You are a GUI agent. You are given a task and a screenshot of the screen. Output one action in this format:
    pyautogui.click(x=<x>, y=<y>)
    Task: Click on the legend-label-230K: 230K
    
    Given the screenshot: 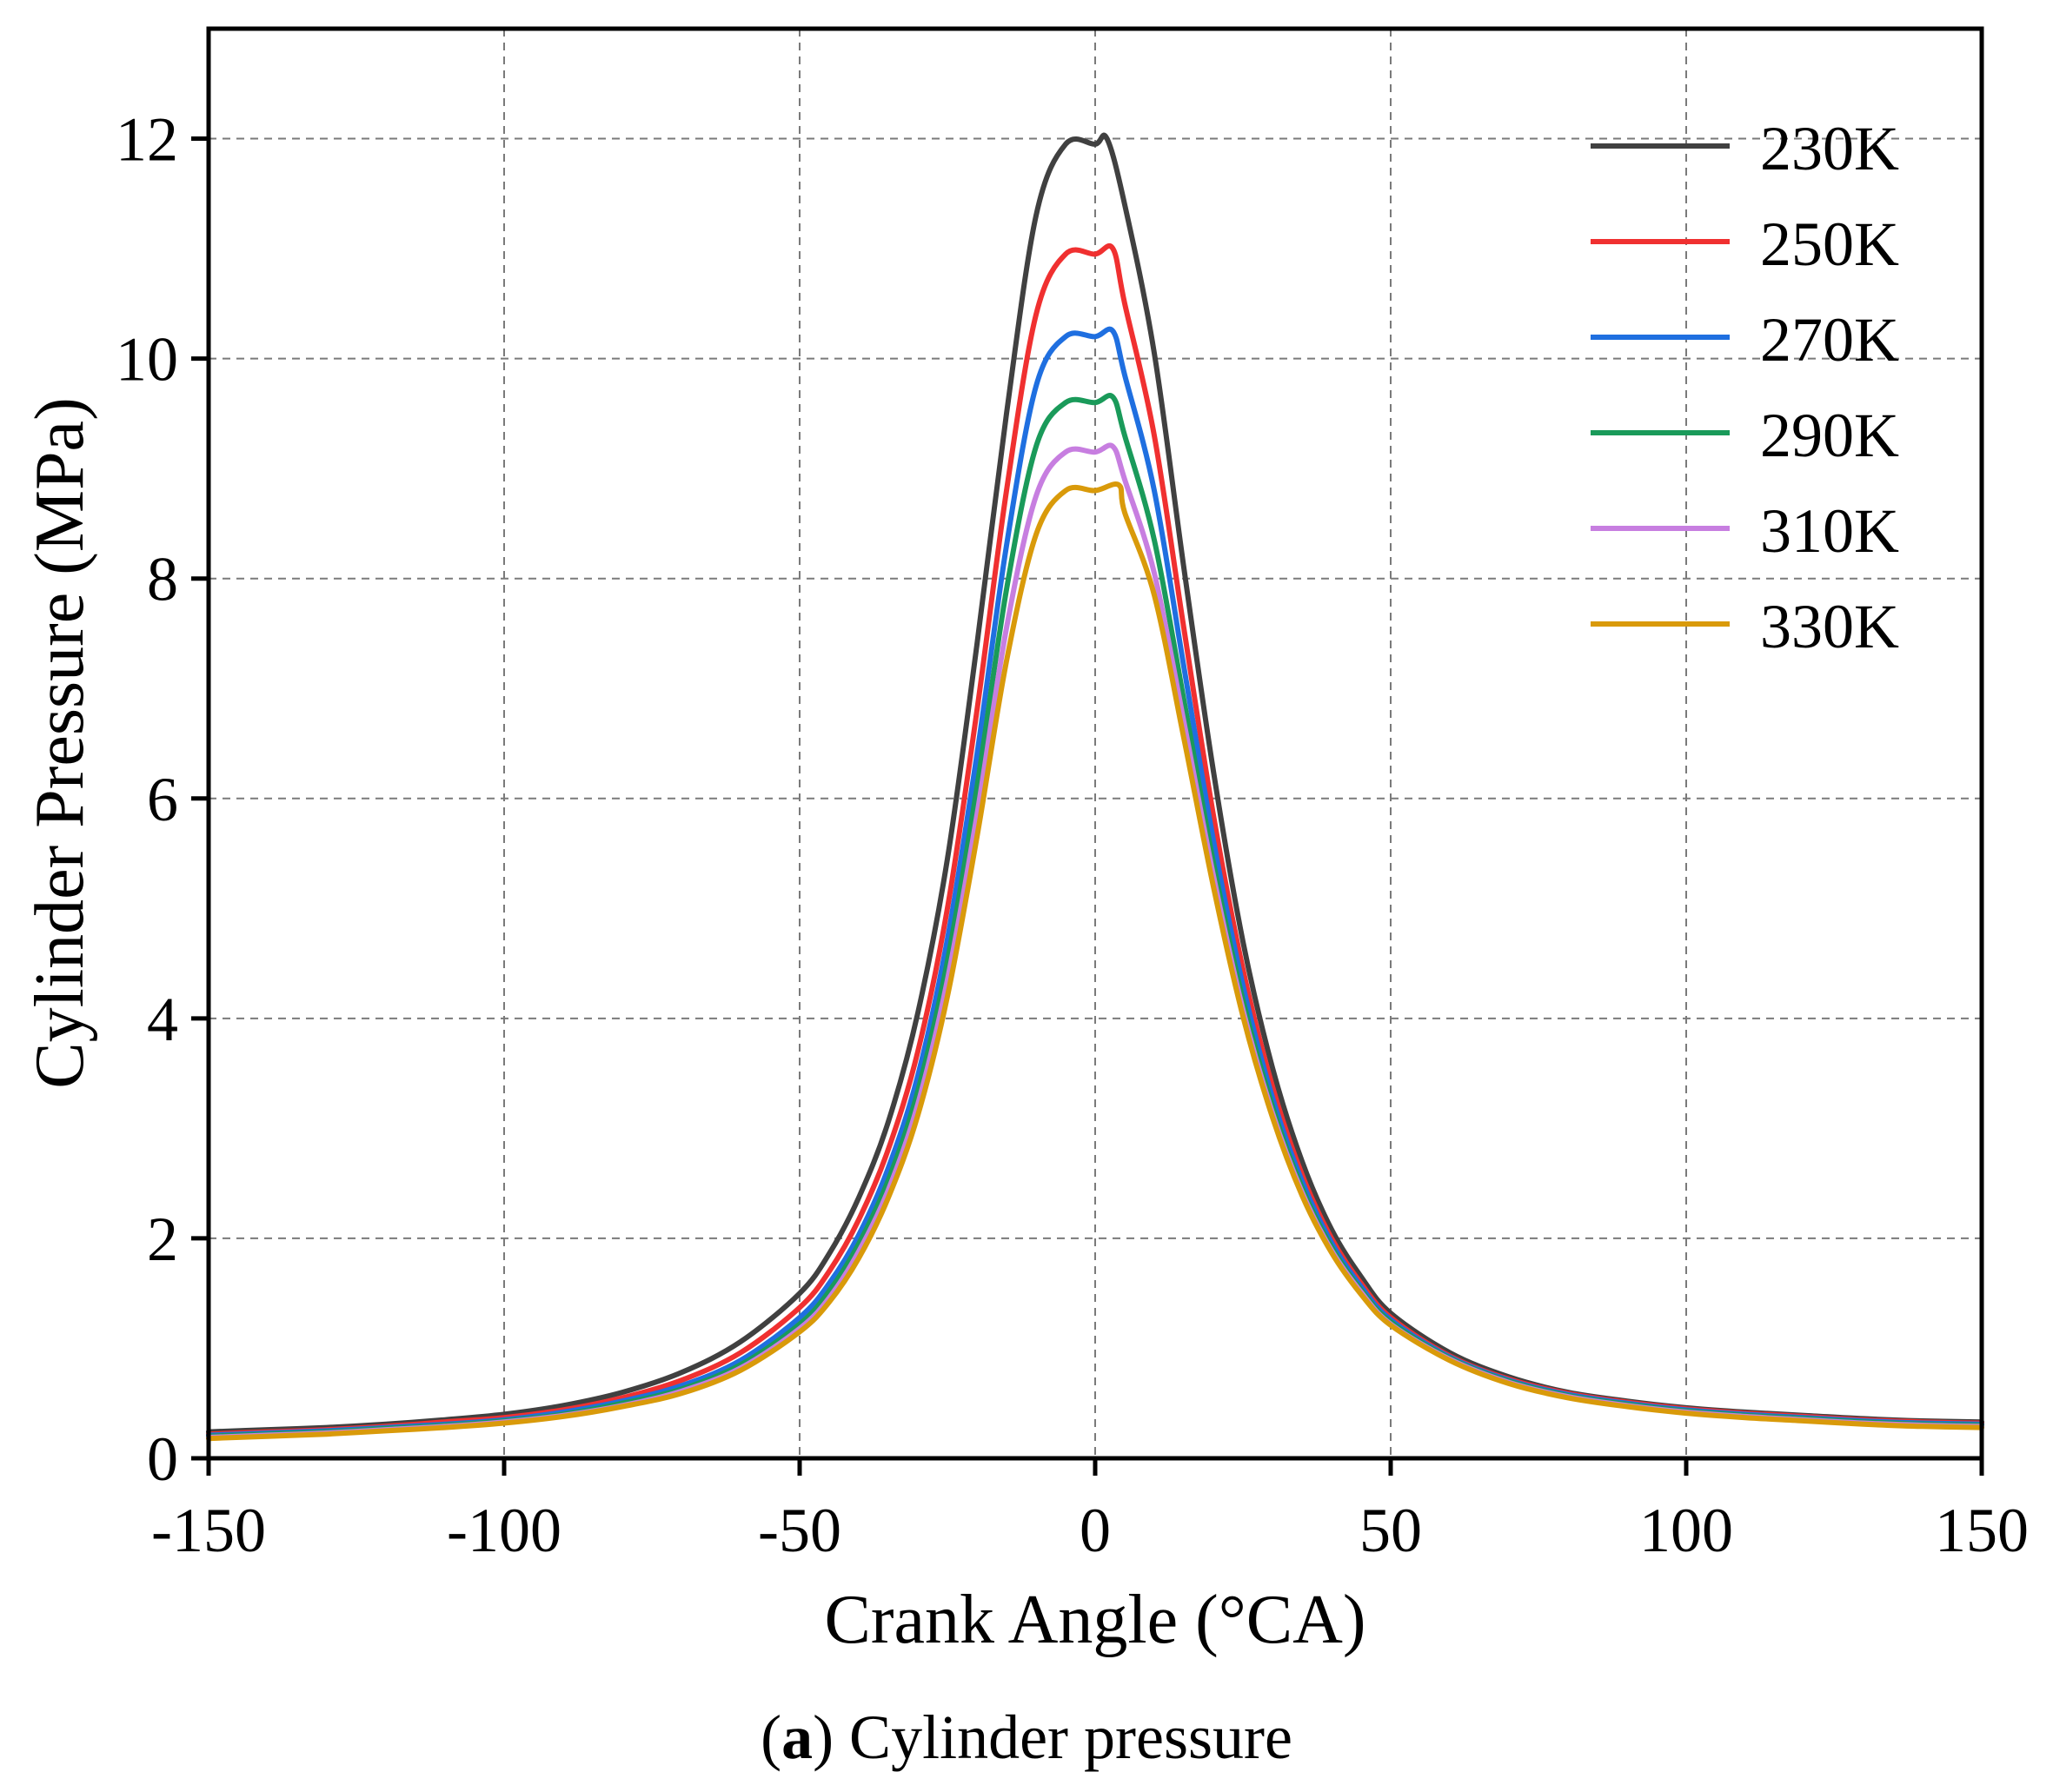 What is the action you would take?
    pyautogui.click(x=1829, y=148)
    